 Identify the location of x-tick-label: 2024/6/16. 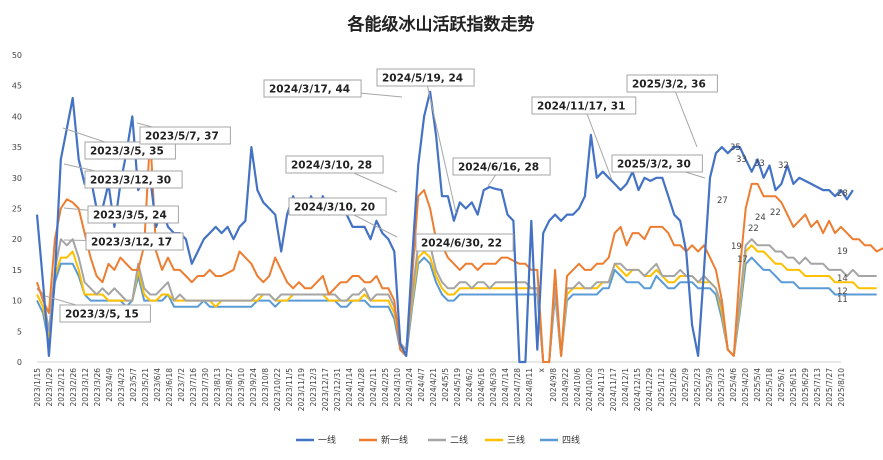
(481, 387).